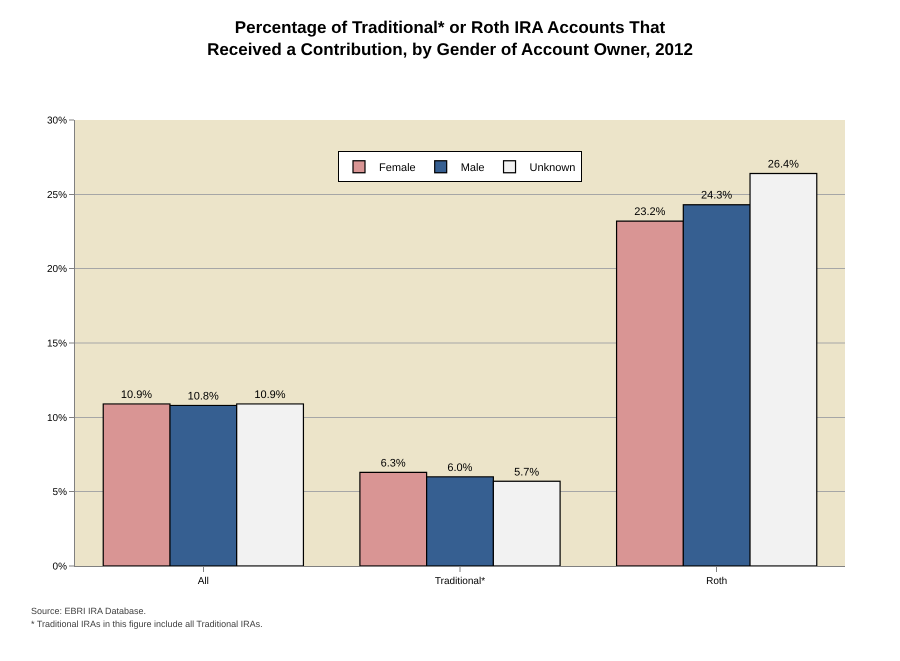  Describe the element at coordinates (60, 567) in the screenshot. I see `y-tick-label: 0%` at that location.